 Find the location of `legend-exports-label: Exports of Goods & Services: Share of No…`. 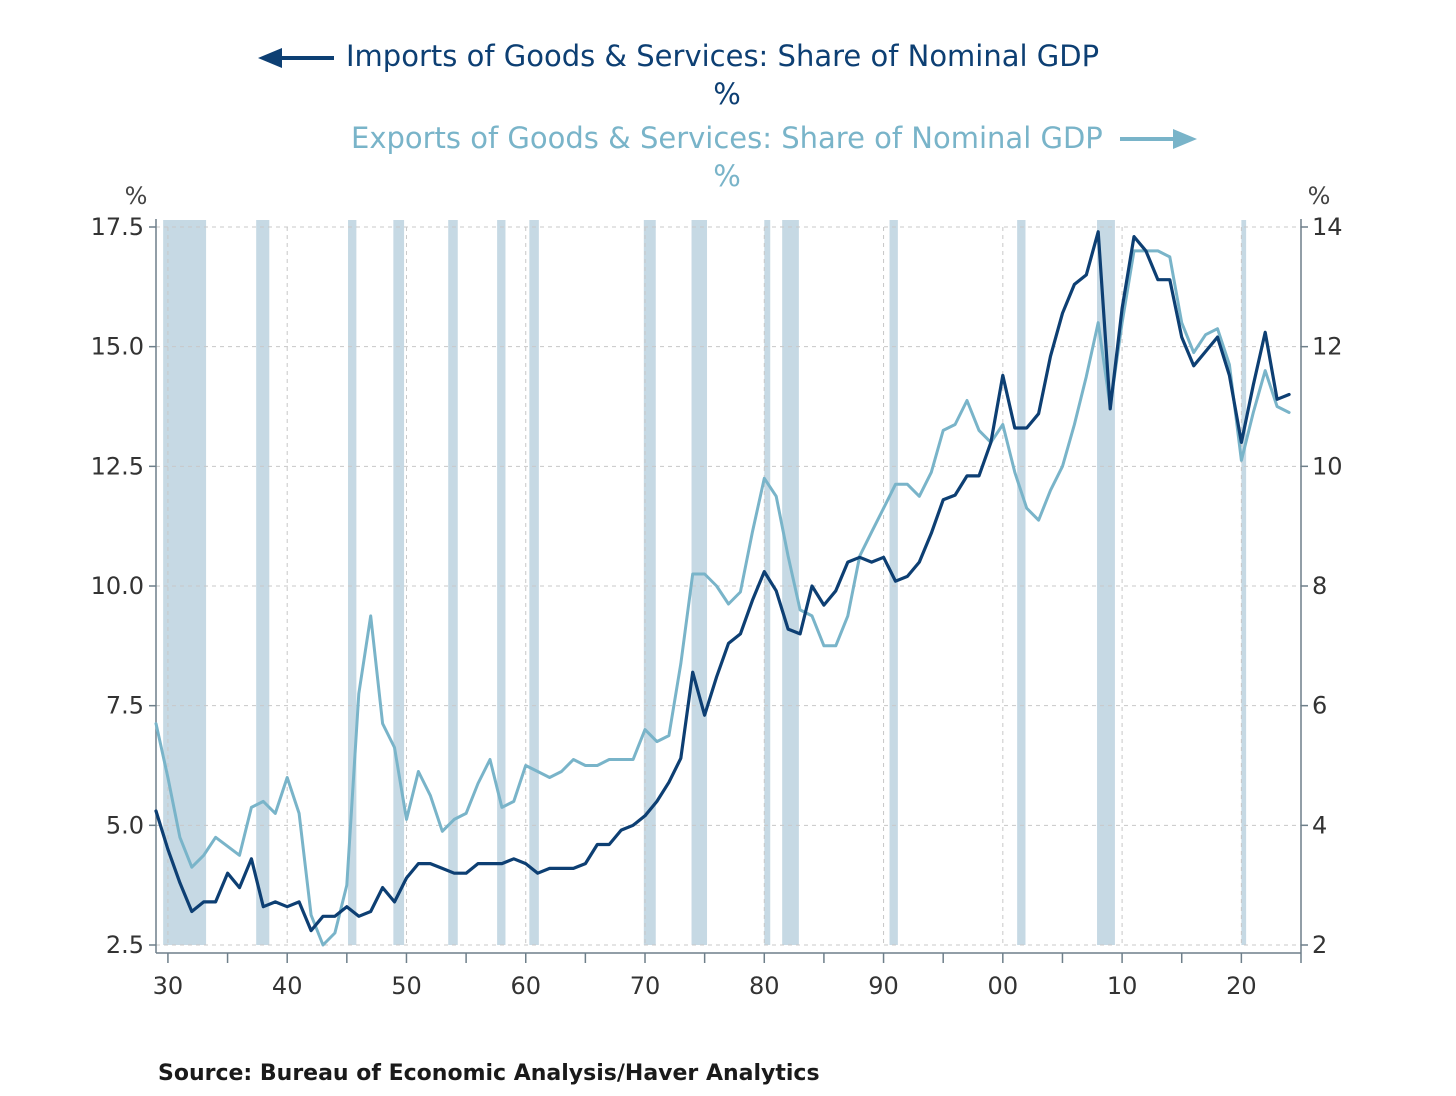

legend-exports-label: Exports of Goods & Services: Share of No… is located at coordinates (727, 138).